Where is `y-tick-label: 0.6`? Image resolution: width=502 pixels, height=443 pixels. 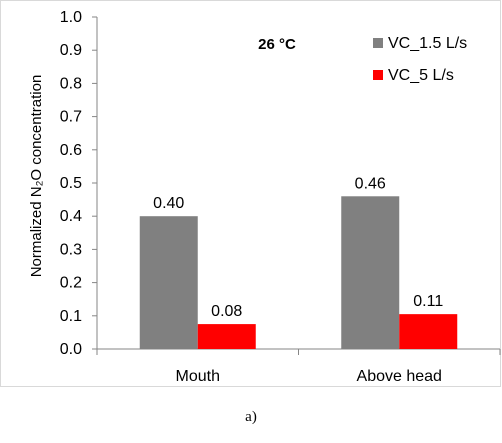 y-tick-label: 0.6 is located at coordinates (71, 150).